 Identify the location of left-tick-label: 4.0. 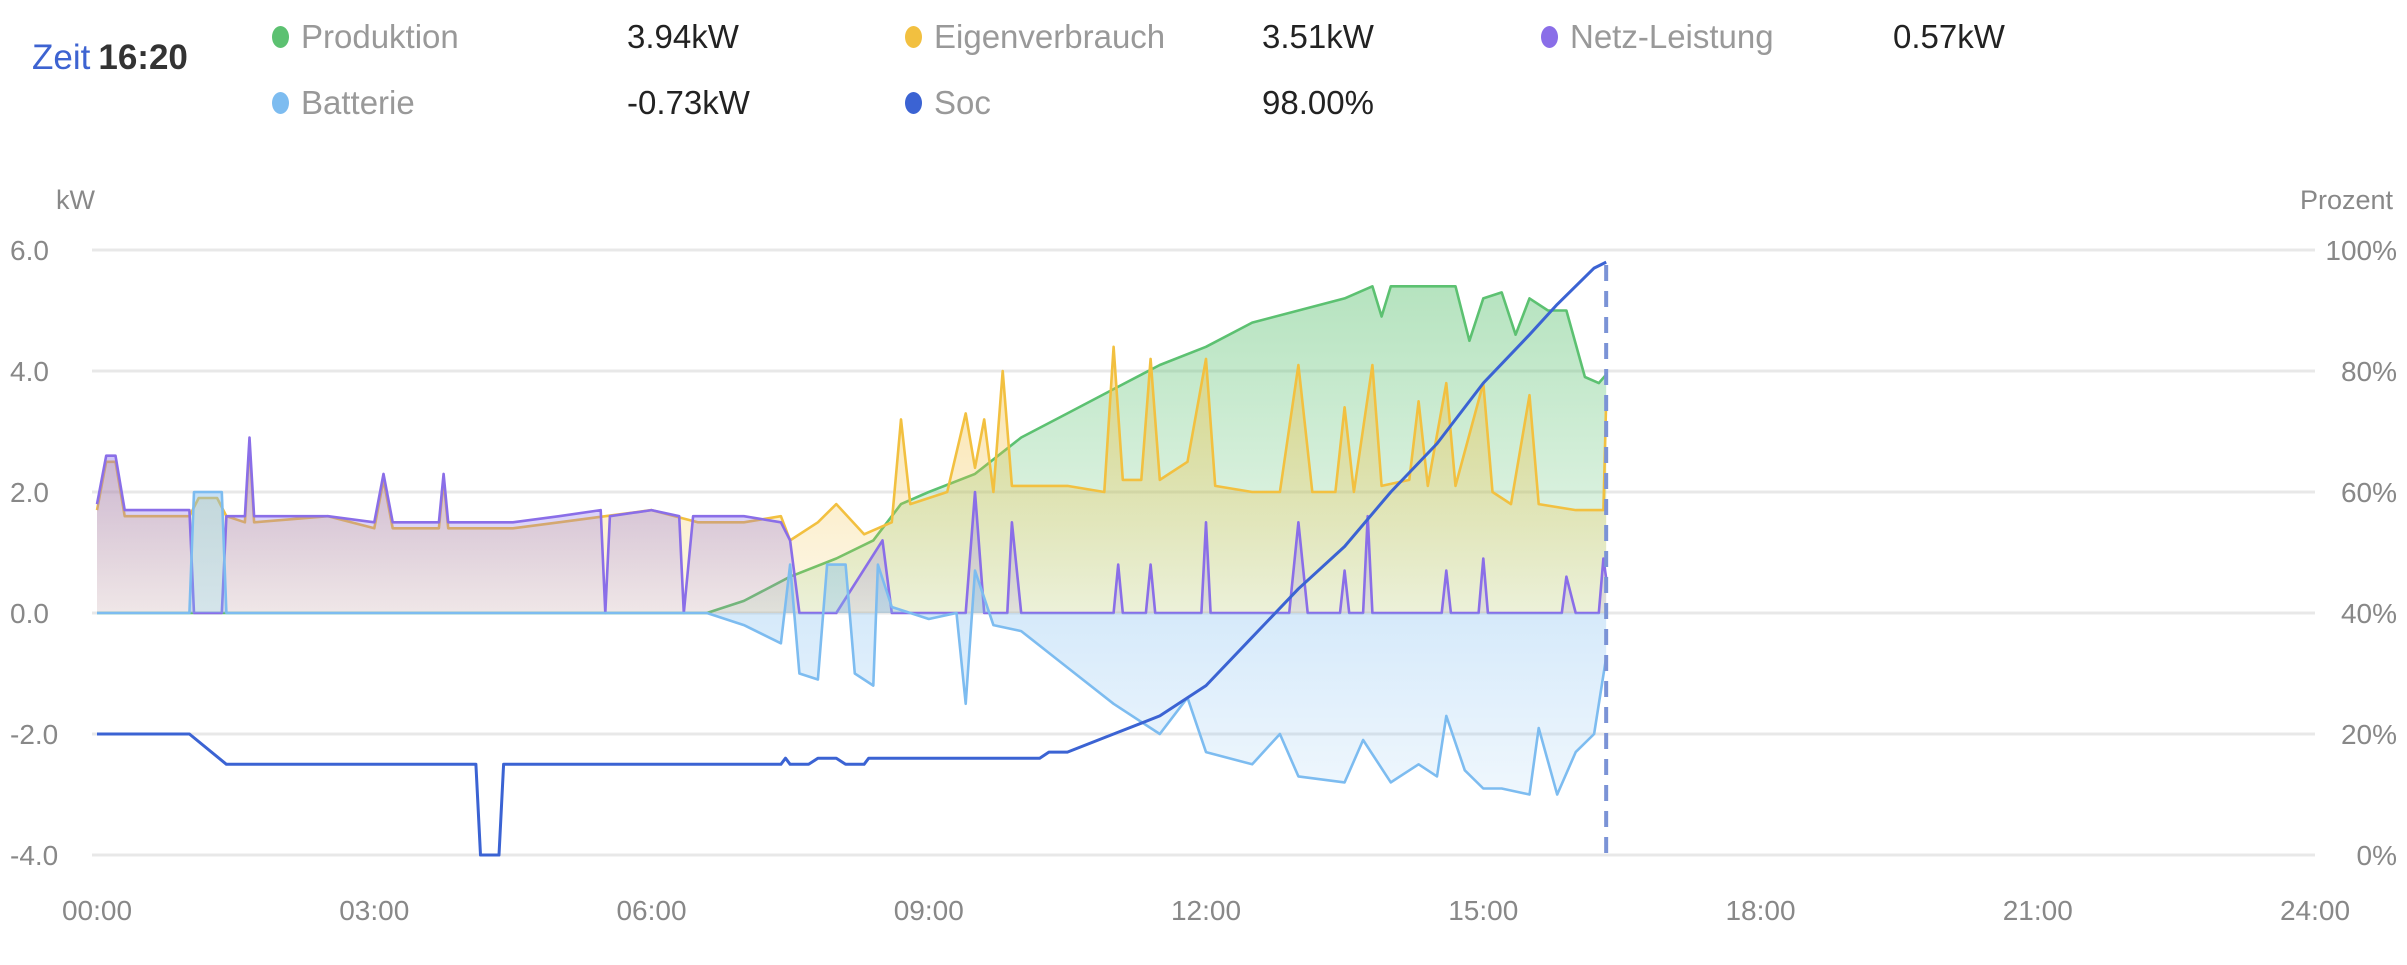
(29, 371).